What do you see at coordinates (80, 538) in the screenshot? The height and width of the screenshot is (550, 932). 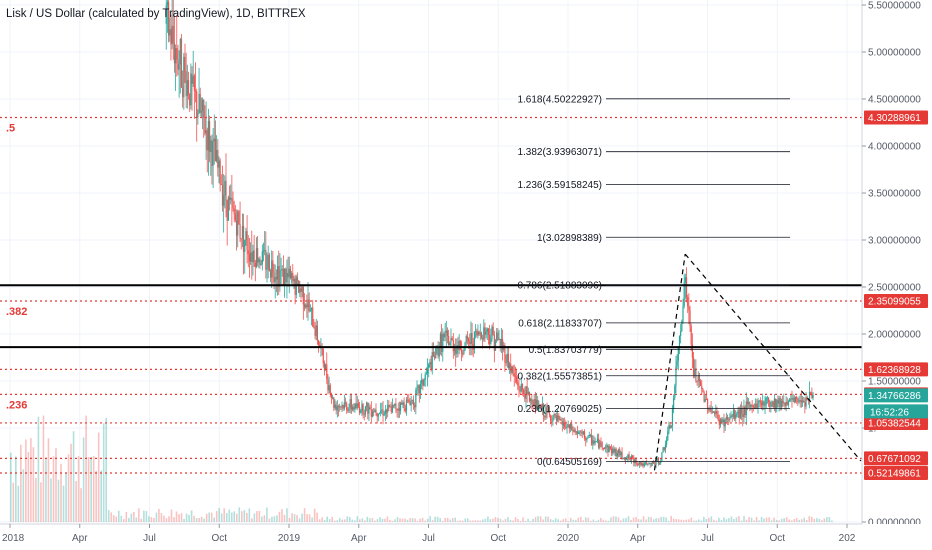 I see `time-axis-label: Apr` at bounding box center [80, 538].